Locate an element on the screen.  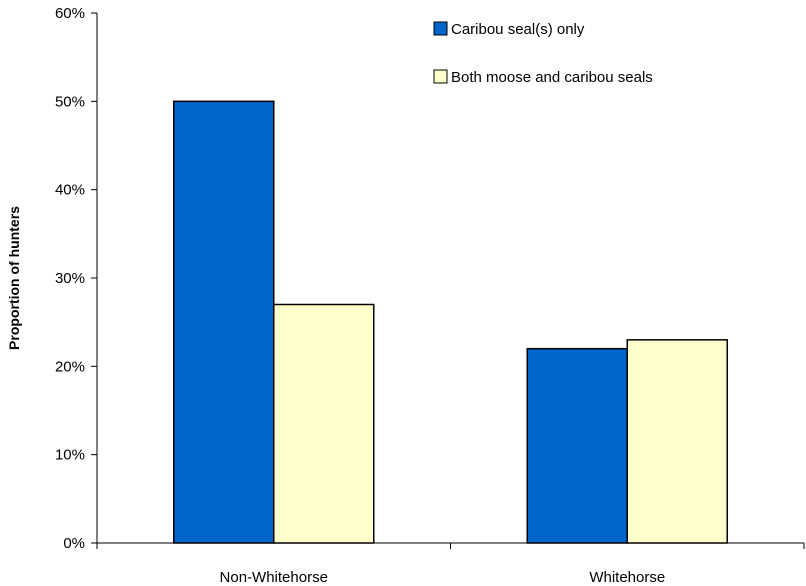
y-tick-label: 40% is located at coordinates (70, 190).